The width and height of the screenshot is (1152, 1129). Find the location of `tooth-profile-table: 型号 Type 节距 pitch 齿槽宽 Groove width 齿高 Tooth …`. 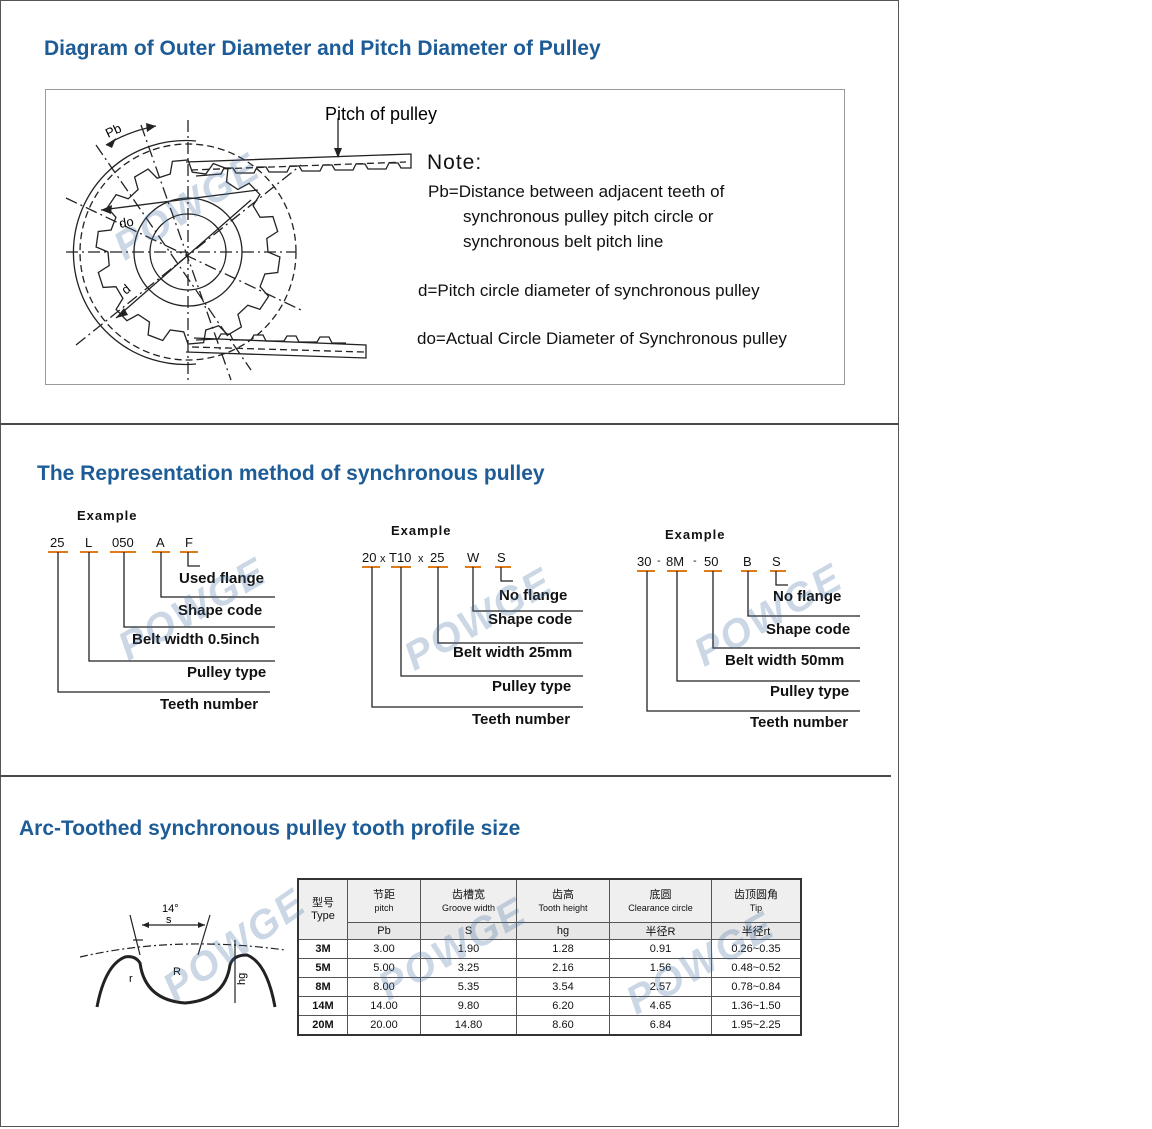

tooth-profile-table: 型号 Type 节距 pitch 齿槽宽 Groove width 齿高 Tooth … is located at coordinates (549, 957).